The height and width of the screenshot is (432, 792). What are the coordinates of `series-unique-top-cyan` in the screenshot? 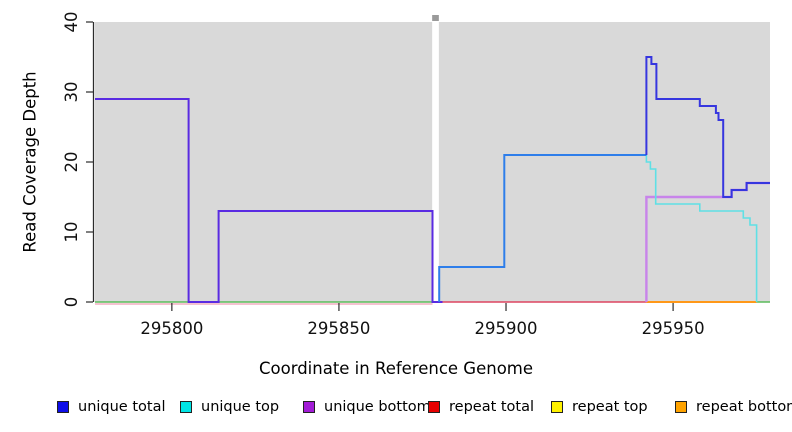 It's located at (701, 228).